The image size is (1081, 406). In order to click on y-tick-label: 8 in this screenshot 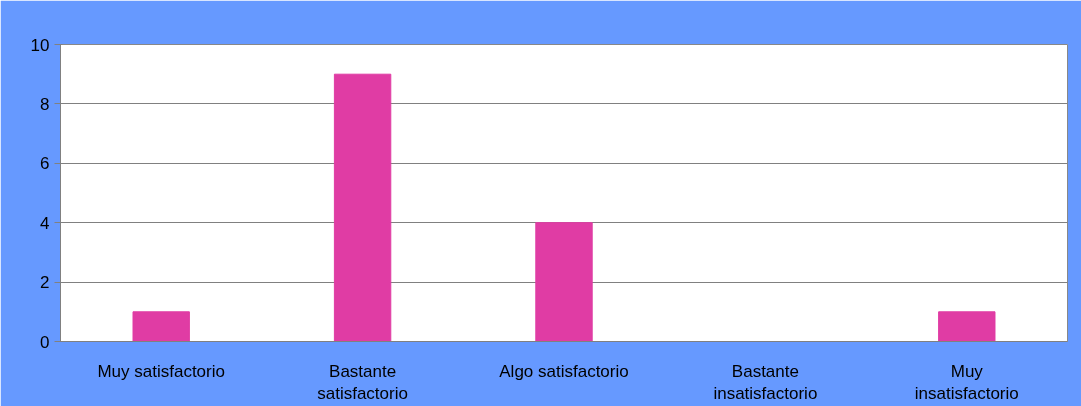, I will do `click(45, 104)`.